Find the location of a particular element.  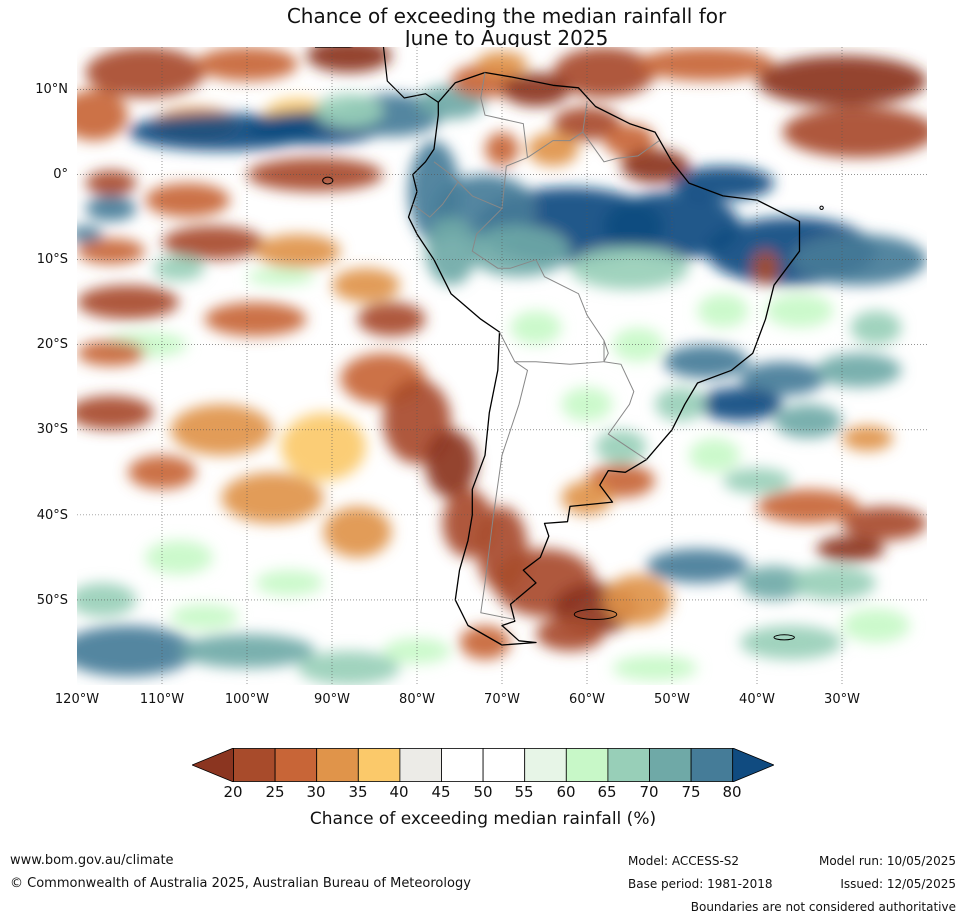

lat-label-10s: 10°S is located at coordinates (52, 259).